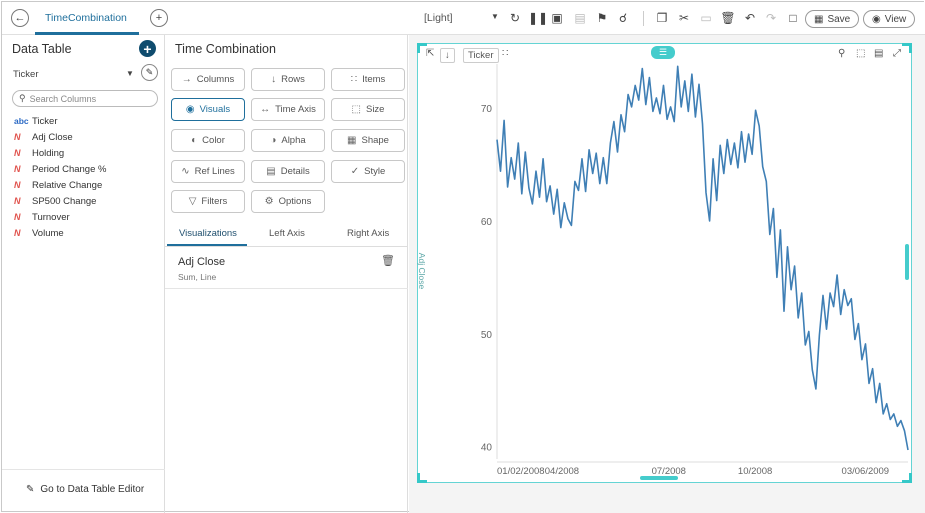  I want to click on column-label: Period Change %, so click(69, 169).